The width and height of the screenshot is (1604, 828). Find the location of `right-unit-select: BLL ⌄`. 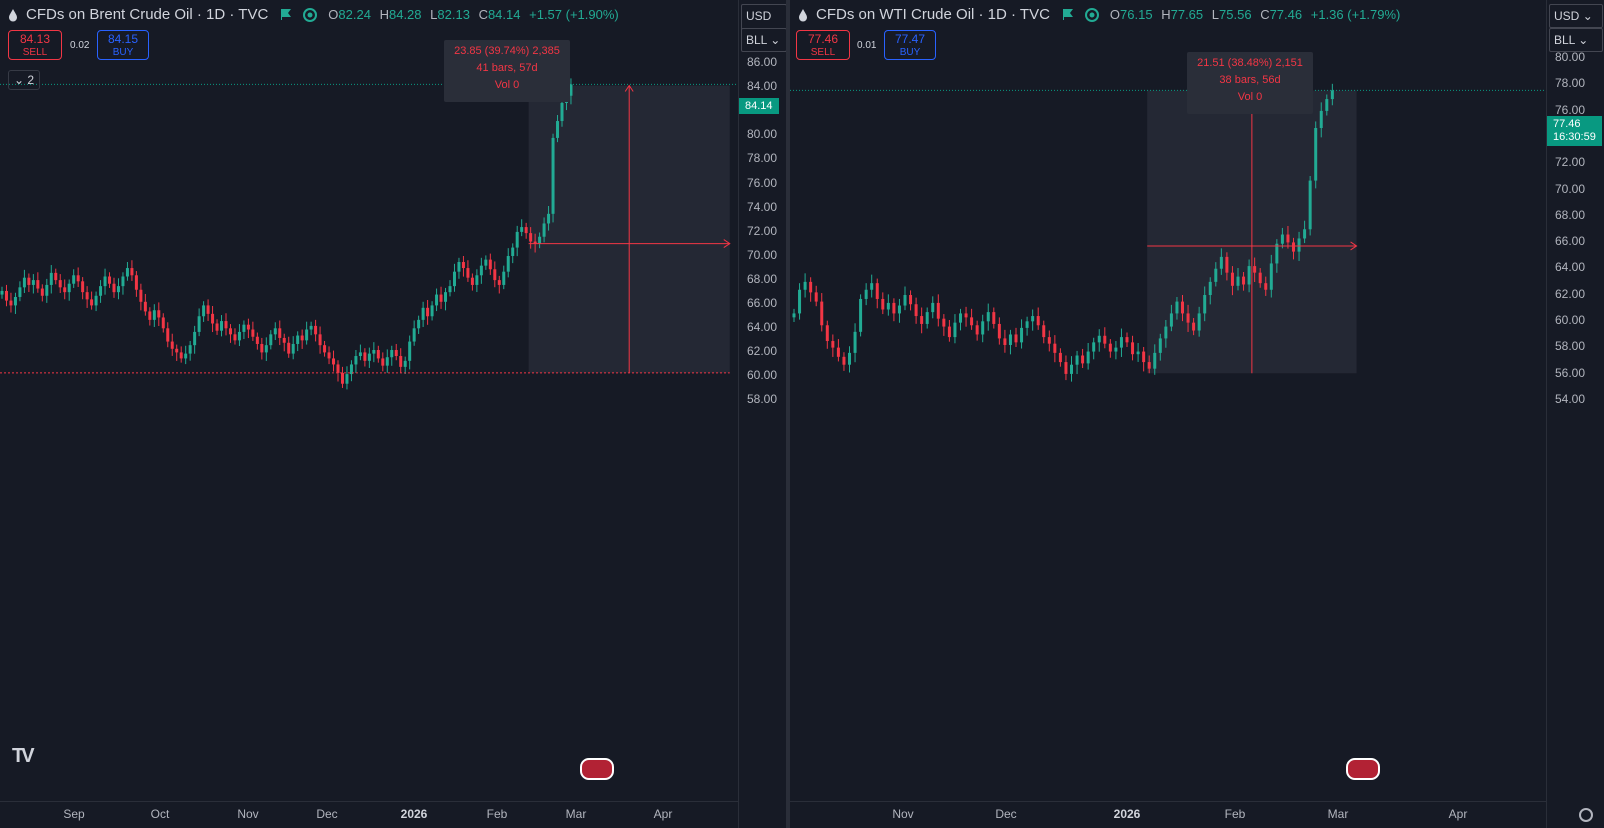

right-unit-select: BLL ⌄ is located at coordinates (1576, 40).